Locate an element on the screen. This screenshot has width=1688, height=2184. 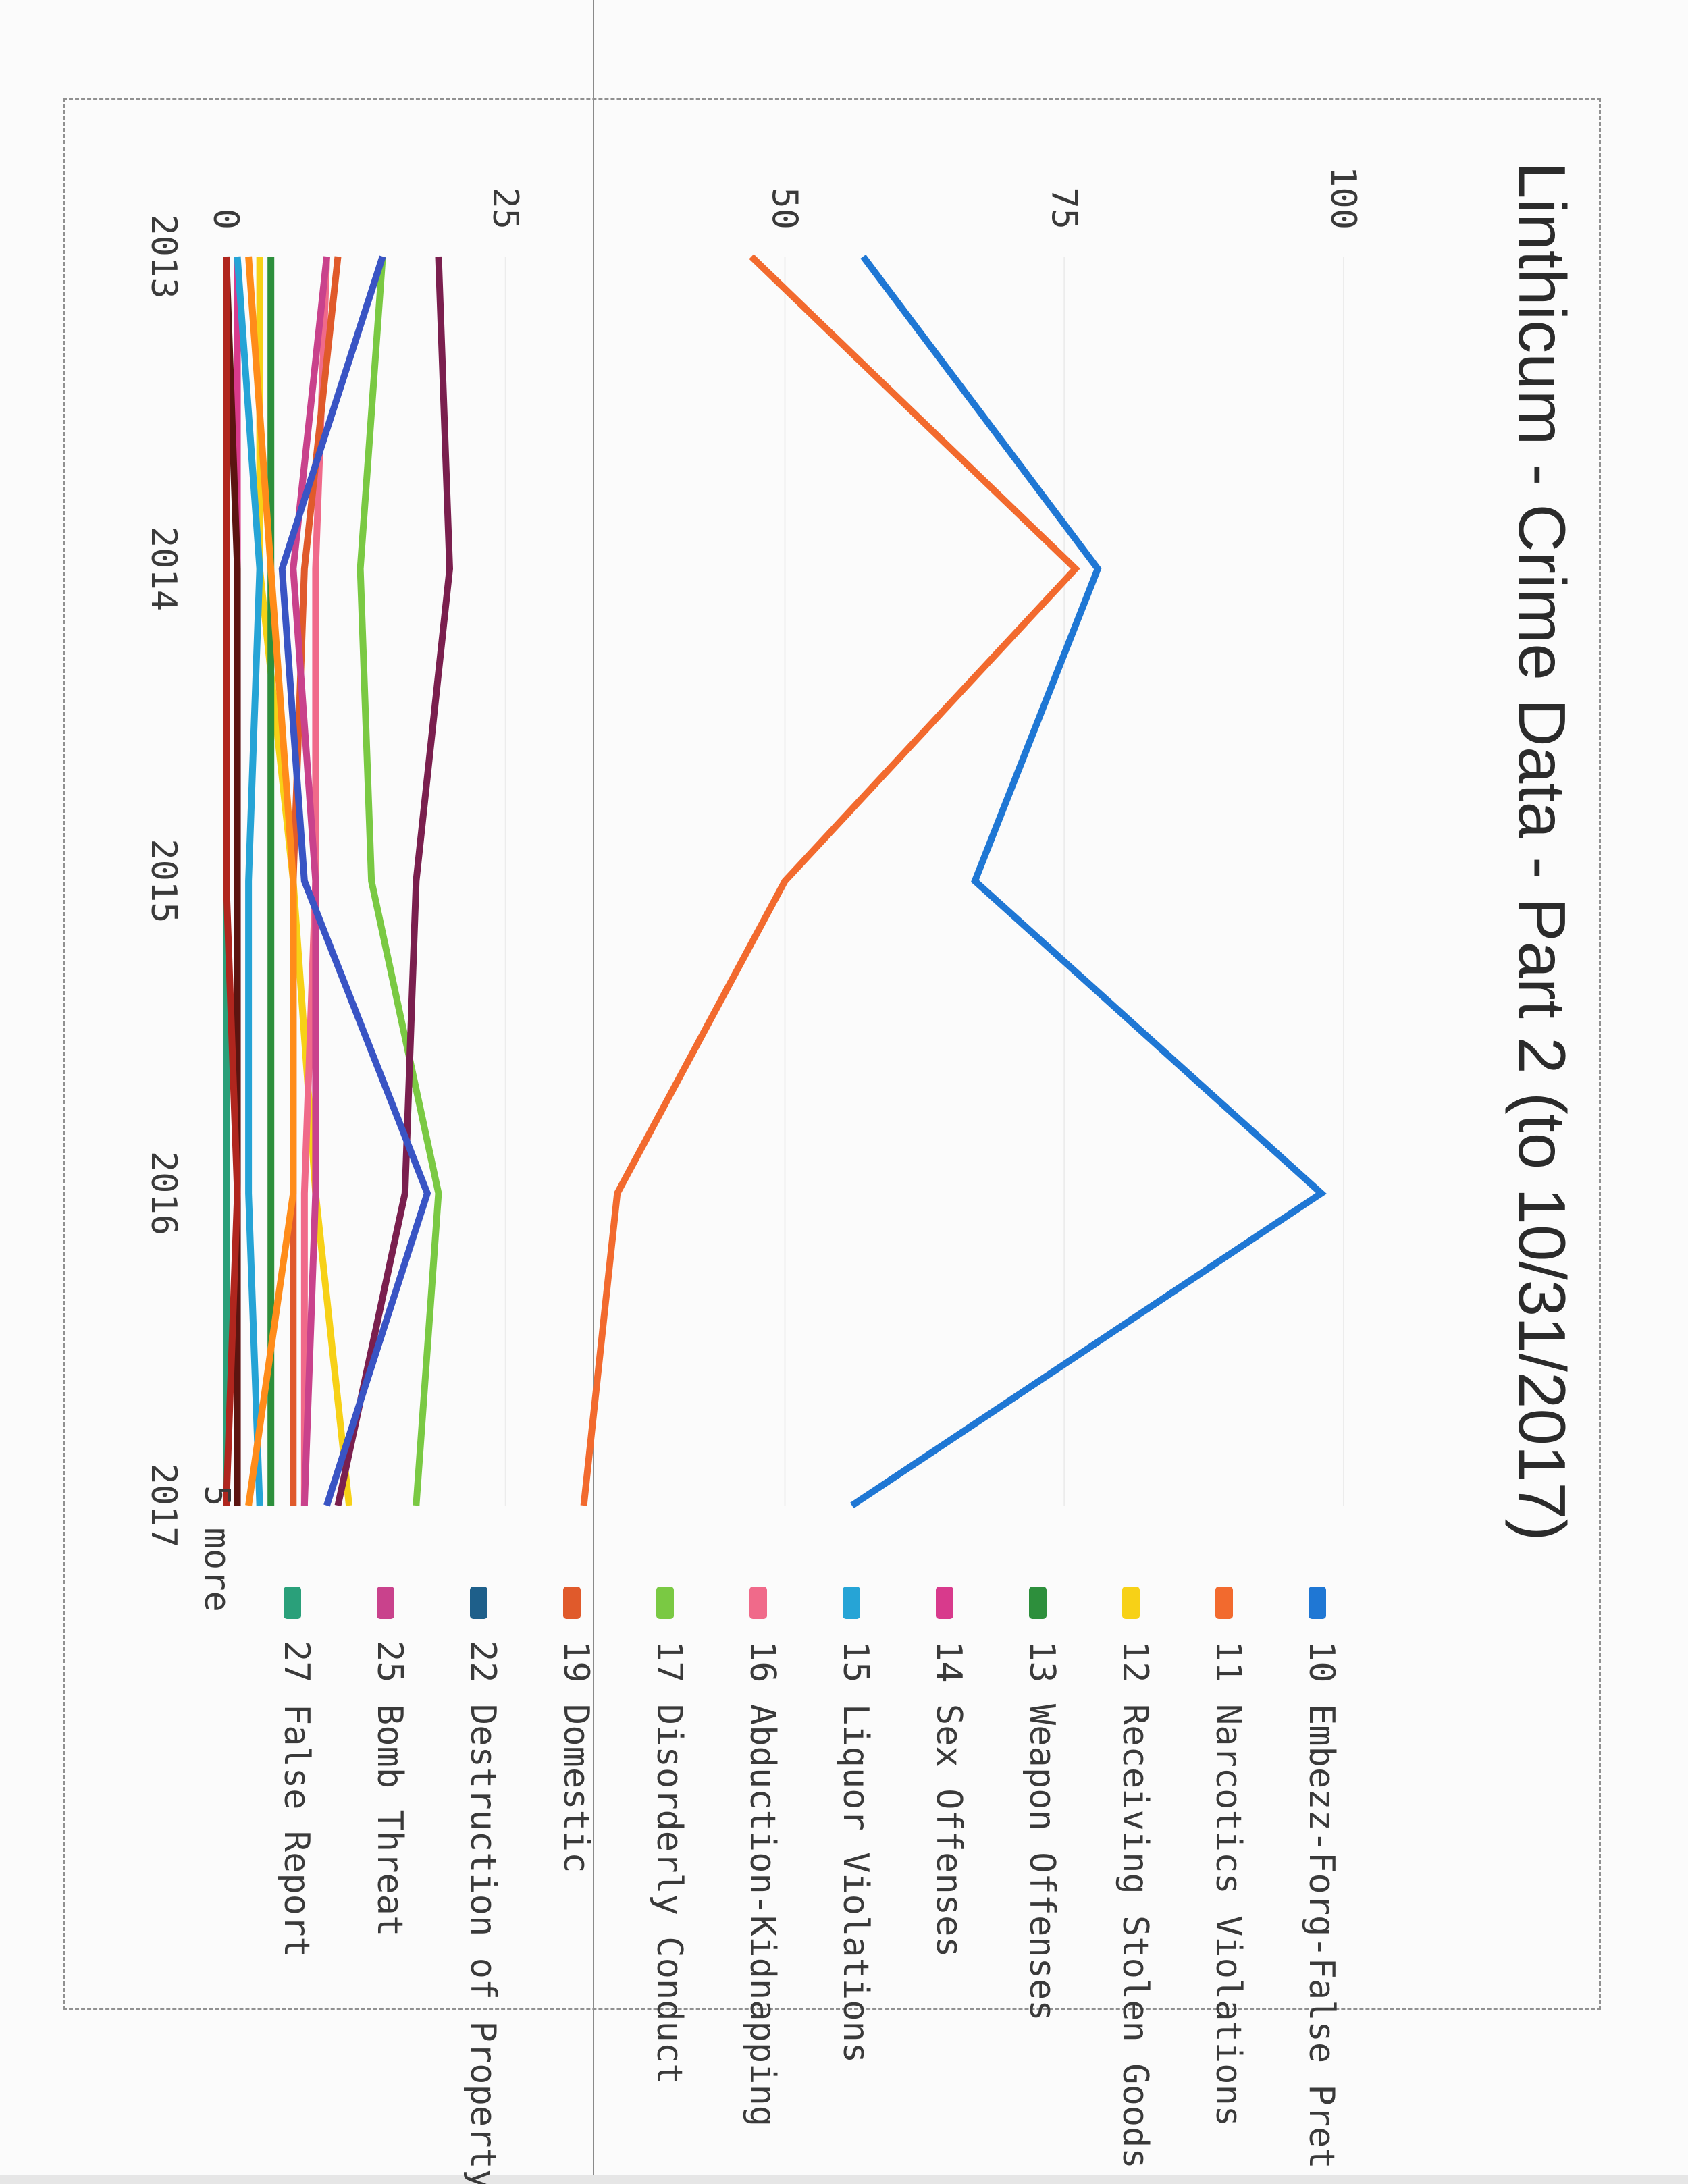
y-tick-label: 75 is located at coordinates (1063, 208).